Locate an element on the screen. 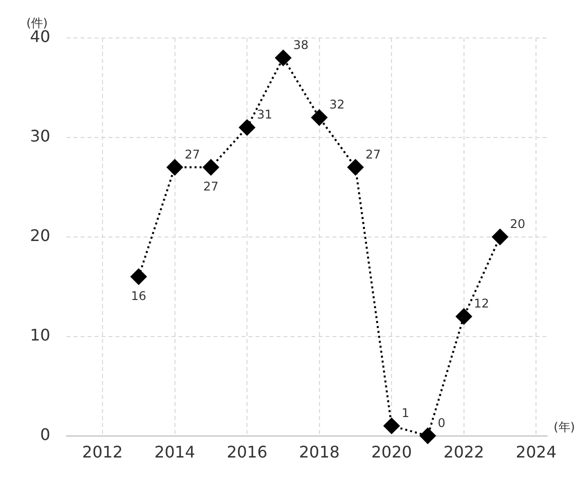 The image size is (585, 483). y-tick-label: 0 is located at coordinates (45, 434).